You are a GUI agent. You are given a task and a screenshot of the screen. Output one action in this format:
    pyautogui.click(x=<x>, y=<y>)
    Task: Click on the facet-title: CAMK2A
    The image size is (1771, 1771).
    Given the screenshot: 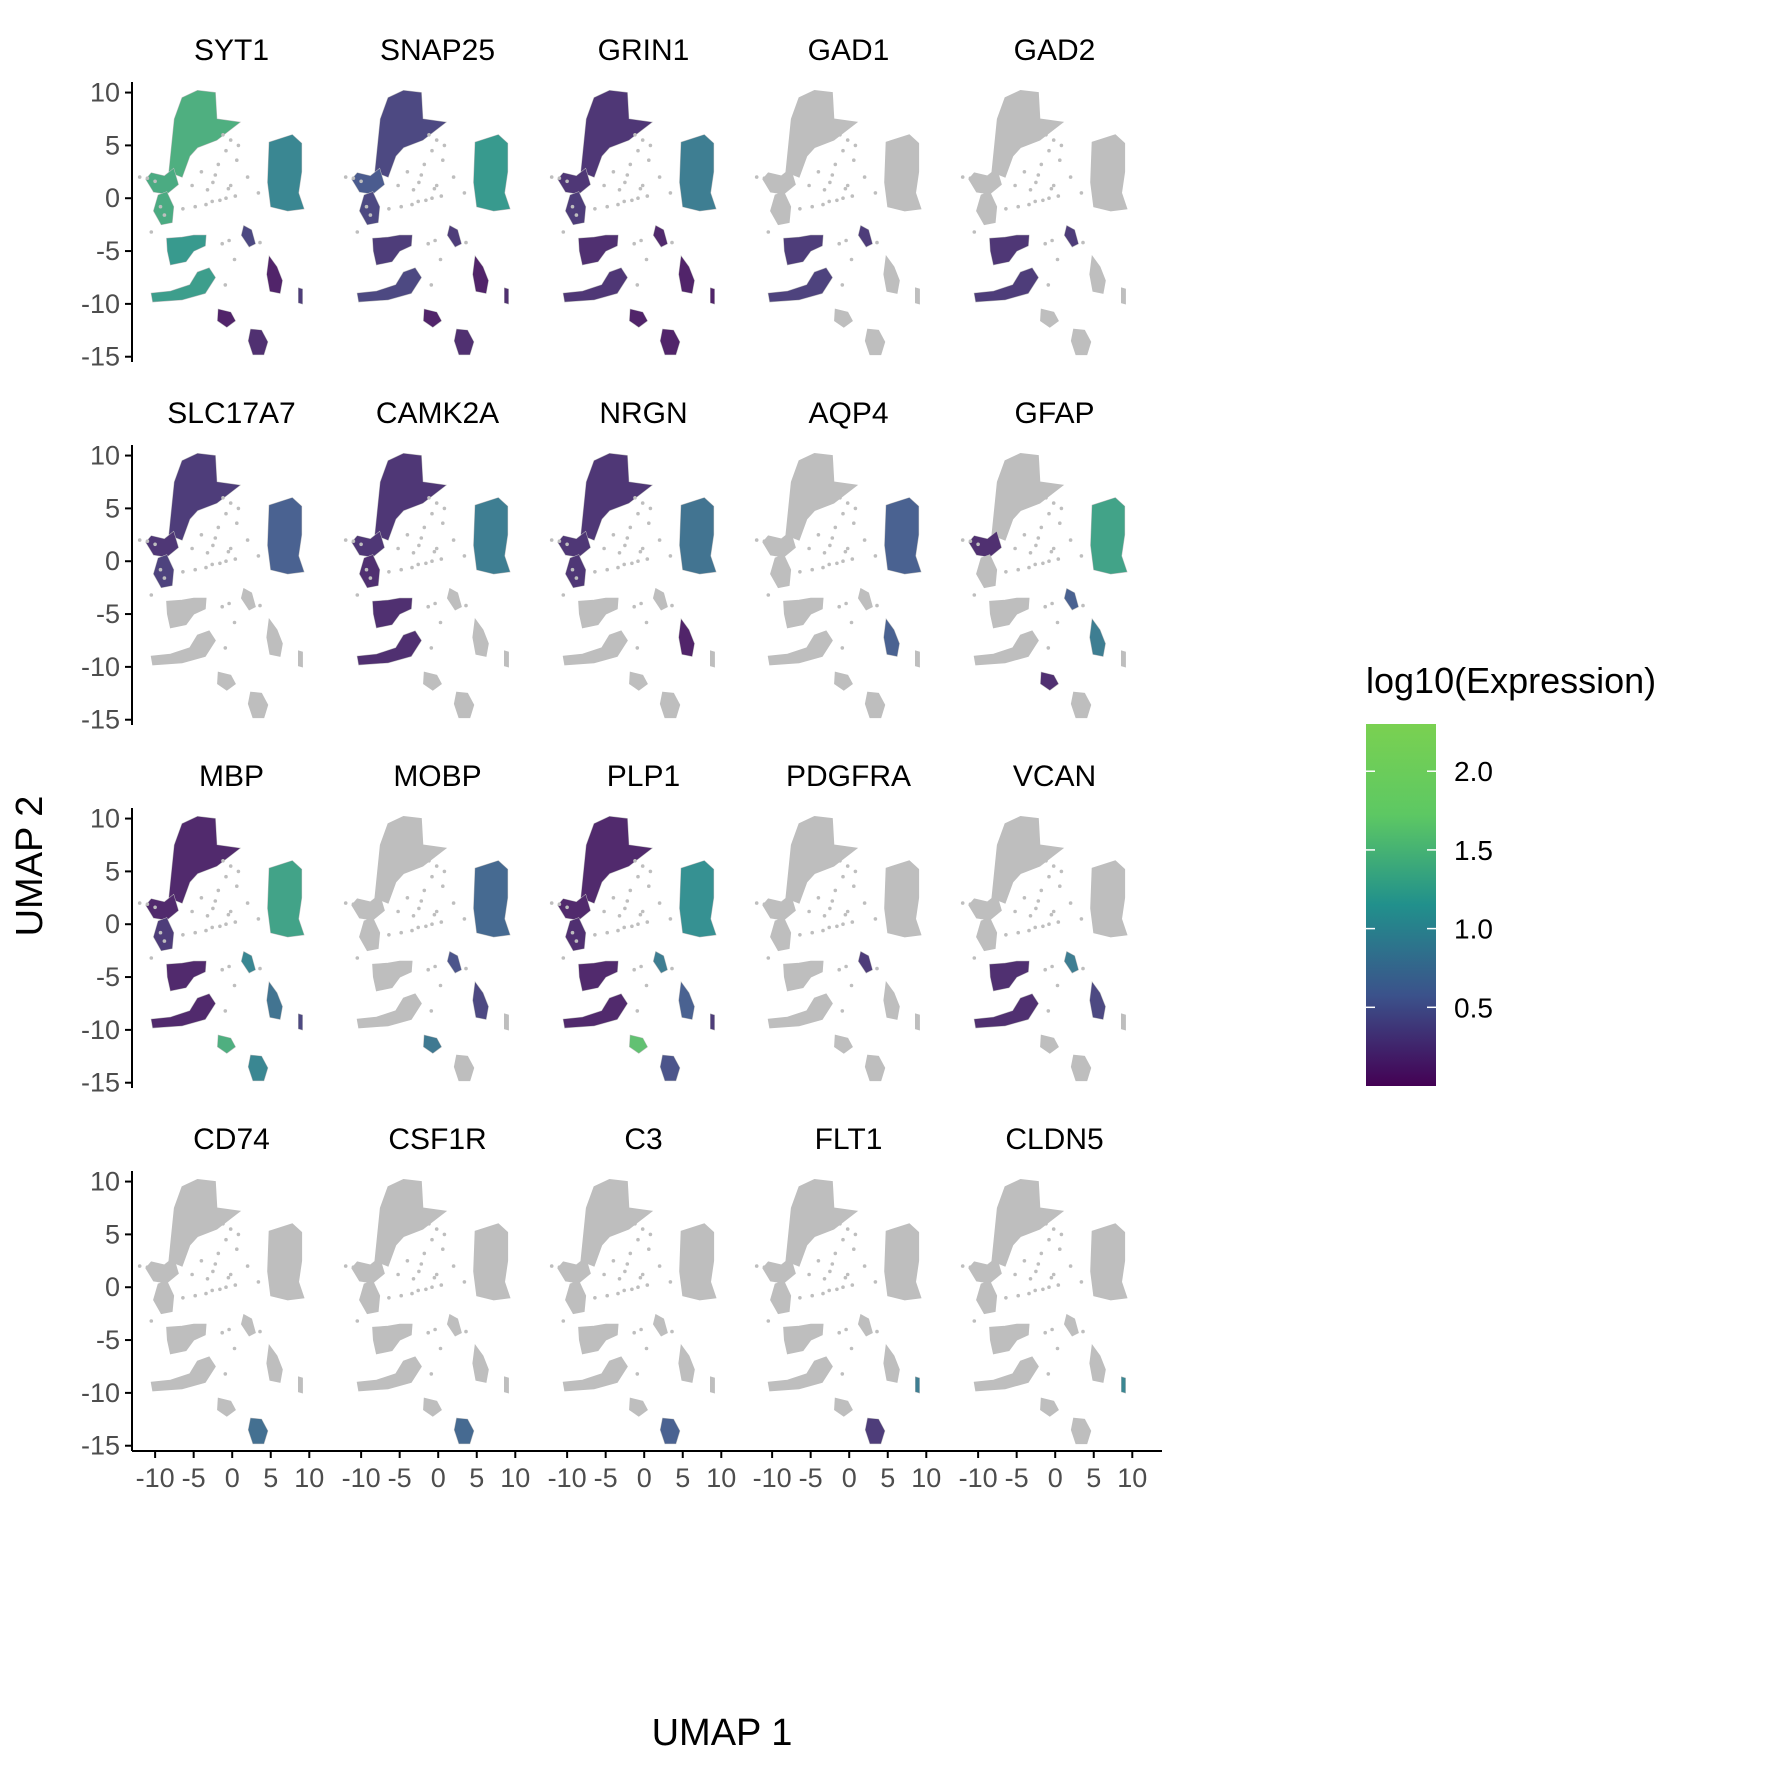 What is the action you would take?
    pyautogui.click(x=437, y=413)
    